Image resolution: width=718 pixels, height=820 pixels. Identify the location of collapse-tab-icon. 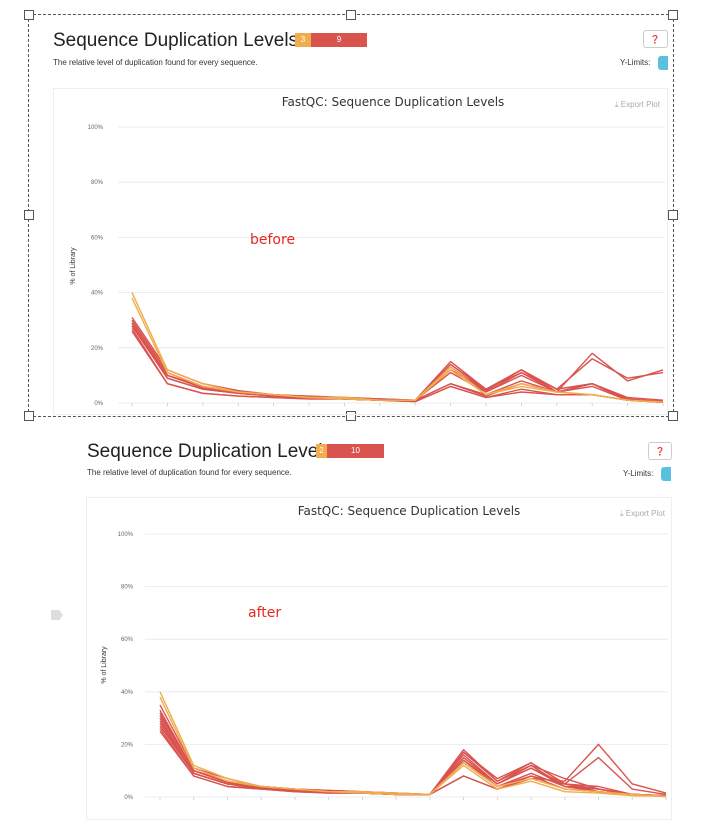
(57, 615).